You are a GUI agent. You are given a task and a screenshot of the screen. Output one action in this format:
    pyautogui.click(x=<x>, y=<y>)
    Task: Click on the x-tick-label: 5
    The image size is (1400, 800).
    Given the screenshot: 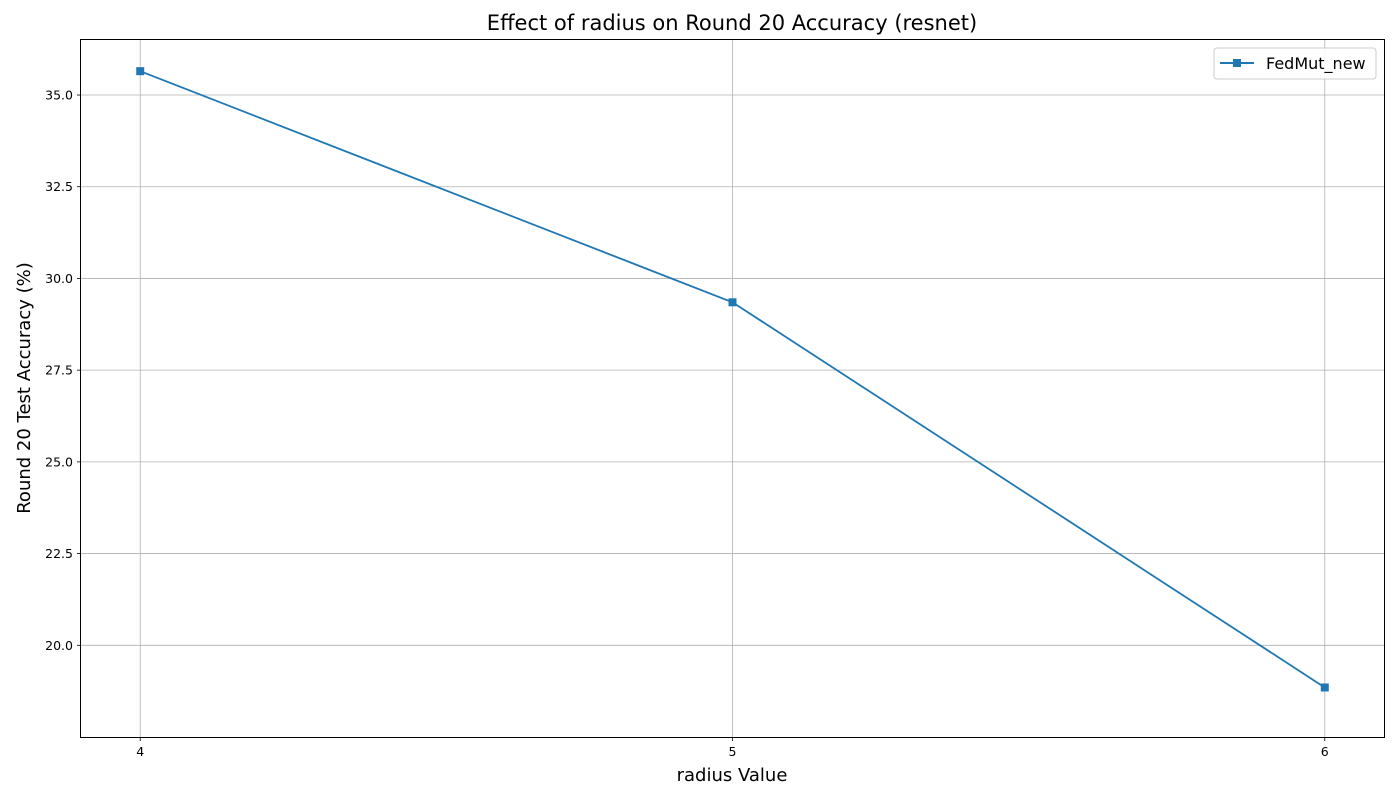 What is the action you would take?
    pyautogui.click(x=733, y=751)
    